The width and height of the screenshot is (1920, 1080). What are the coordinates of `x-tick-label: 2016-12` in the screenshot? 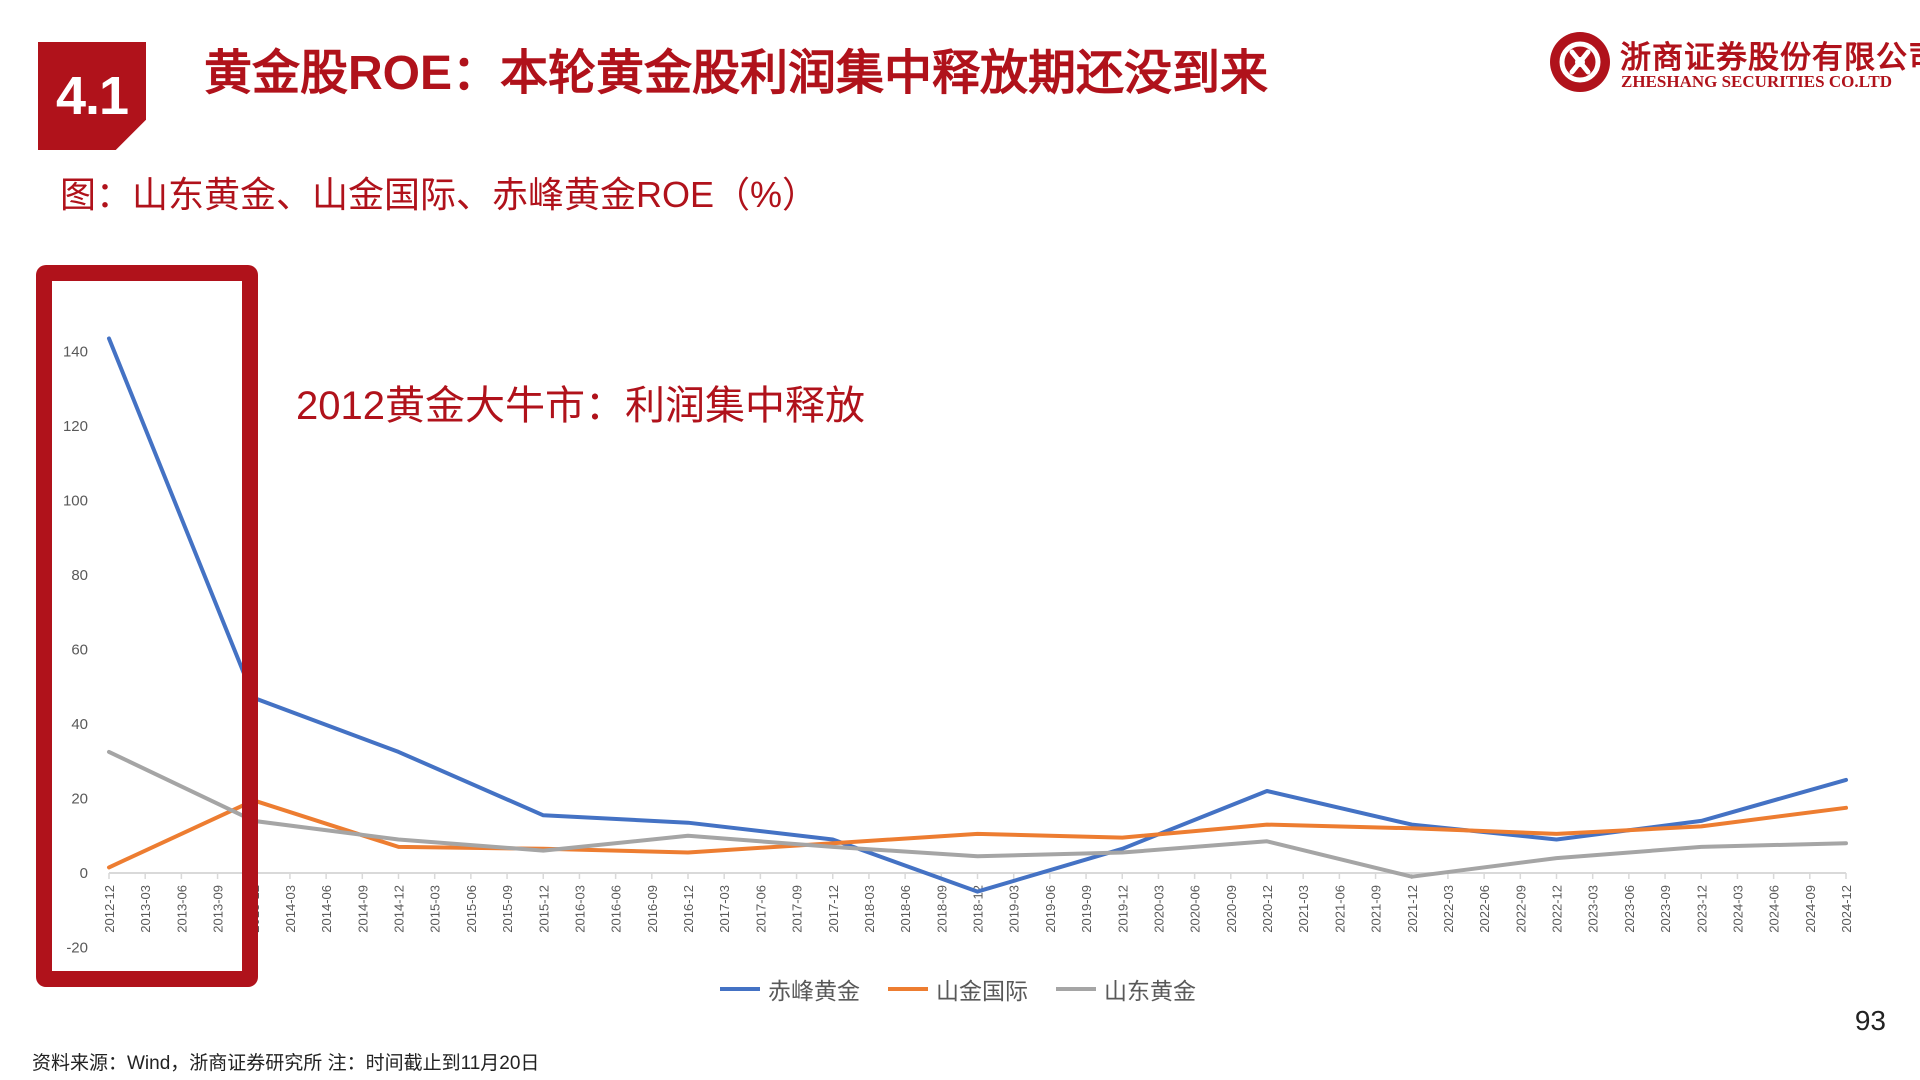 It's located at (688, 909).